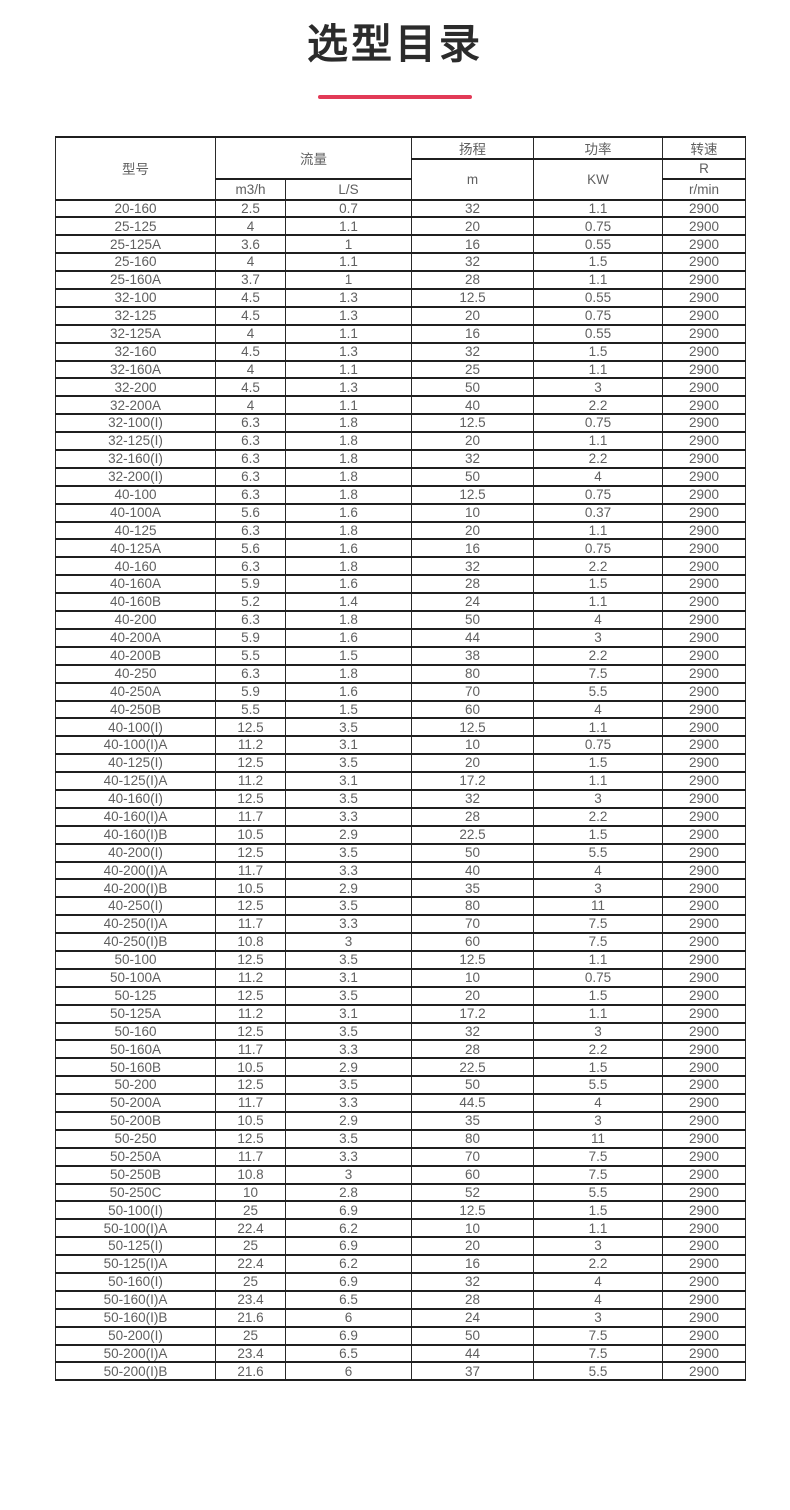 The height and width of the screenshot is (1510, 790). What do you see at coordinates (135, 423) in the screenshot?
I see `table-cell: 32-100(I)` at bounding box center [135, 423].